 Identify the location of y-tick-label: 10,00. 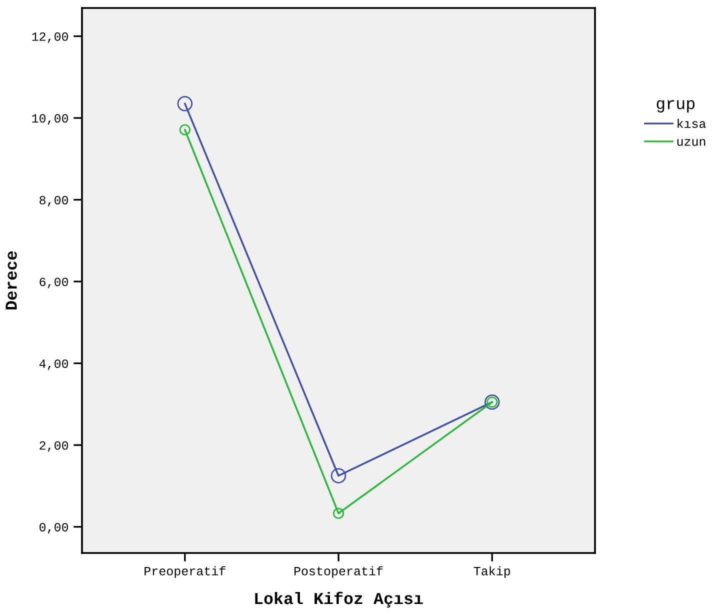
(50, 119).